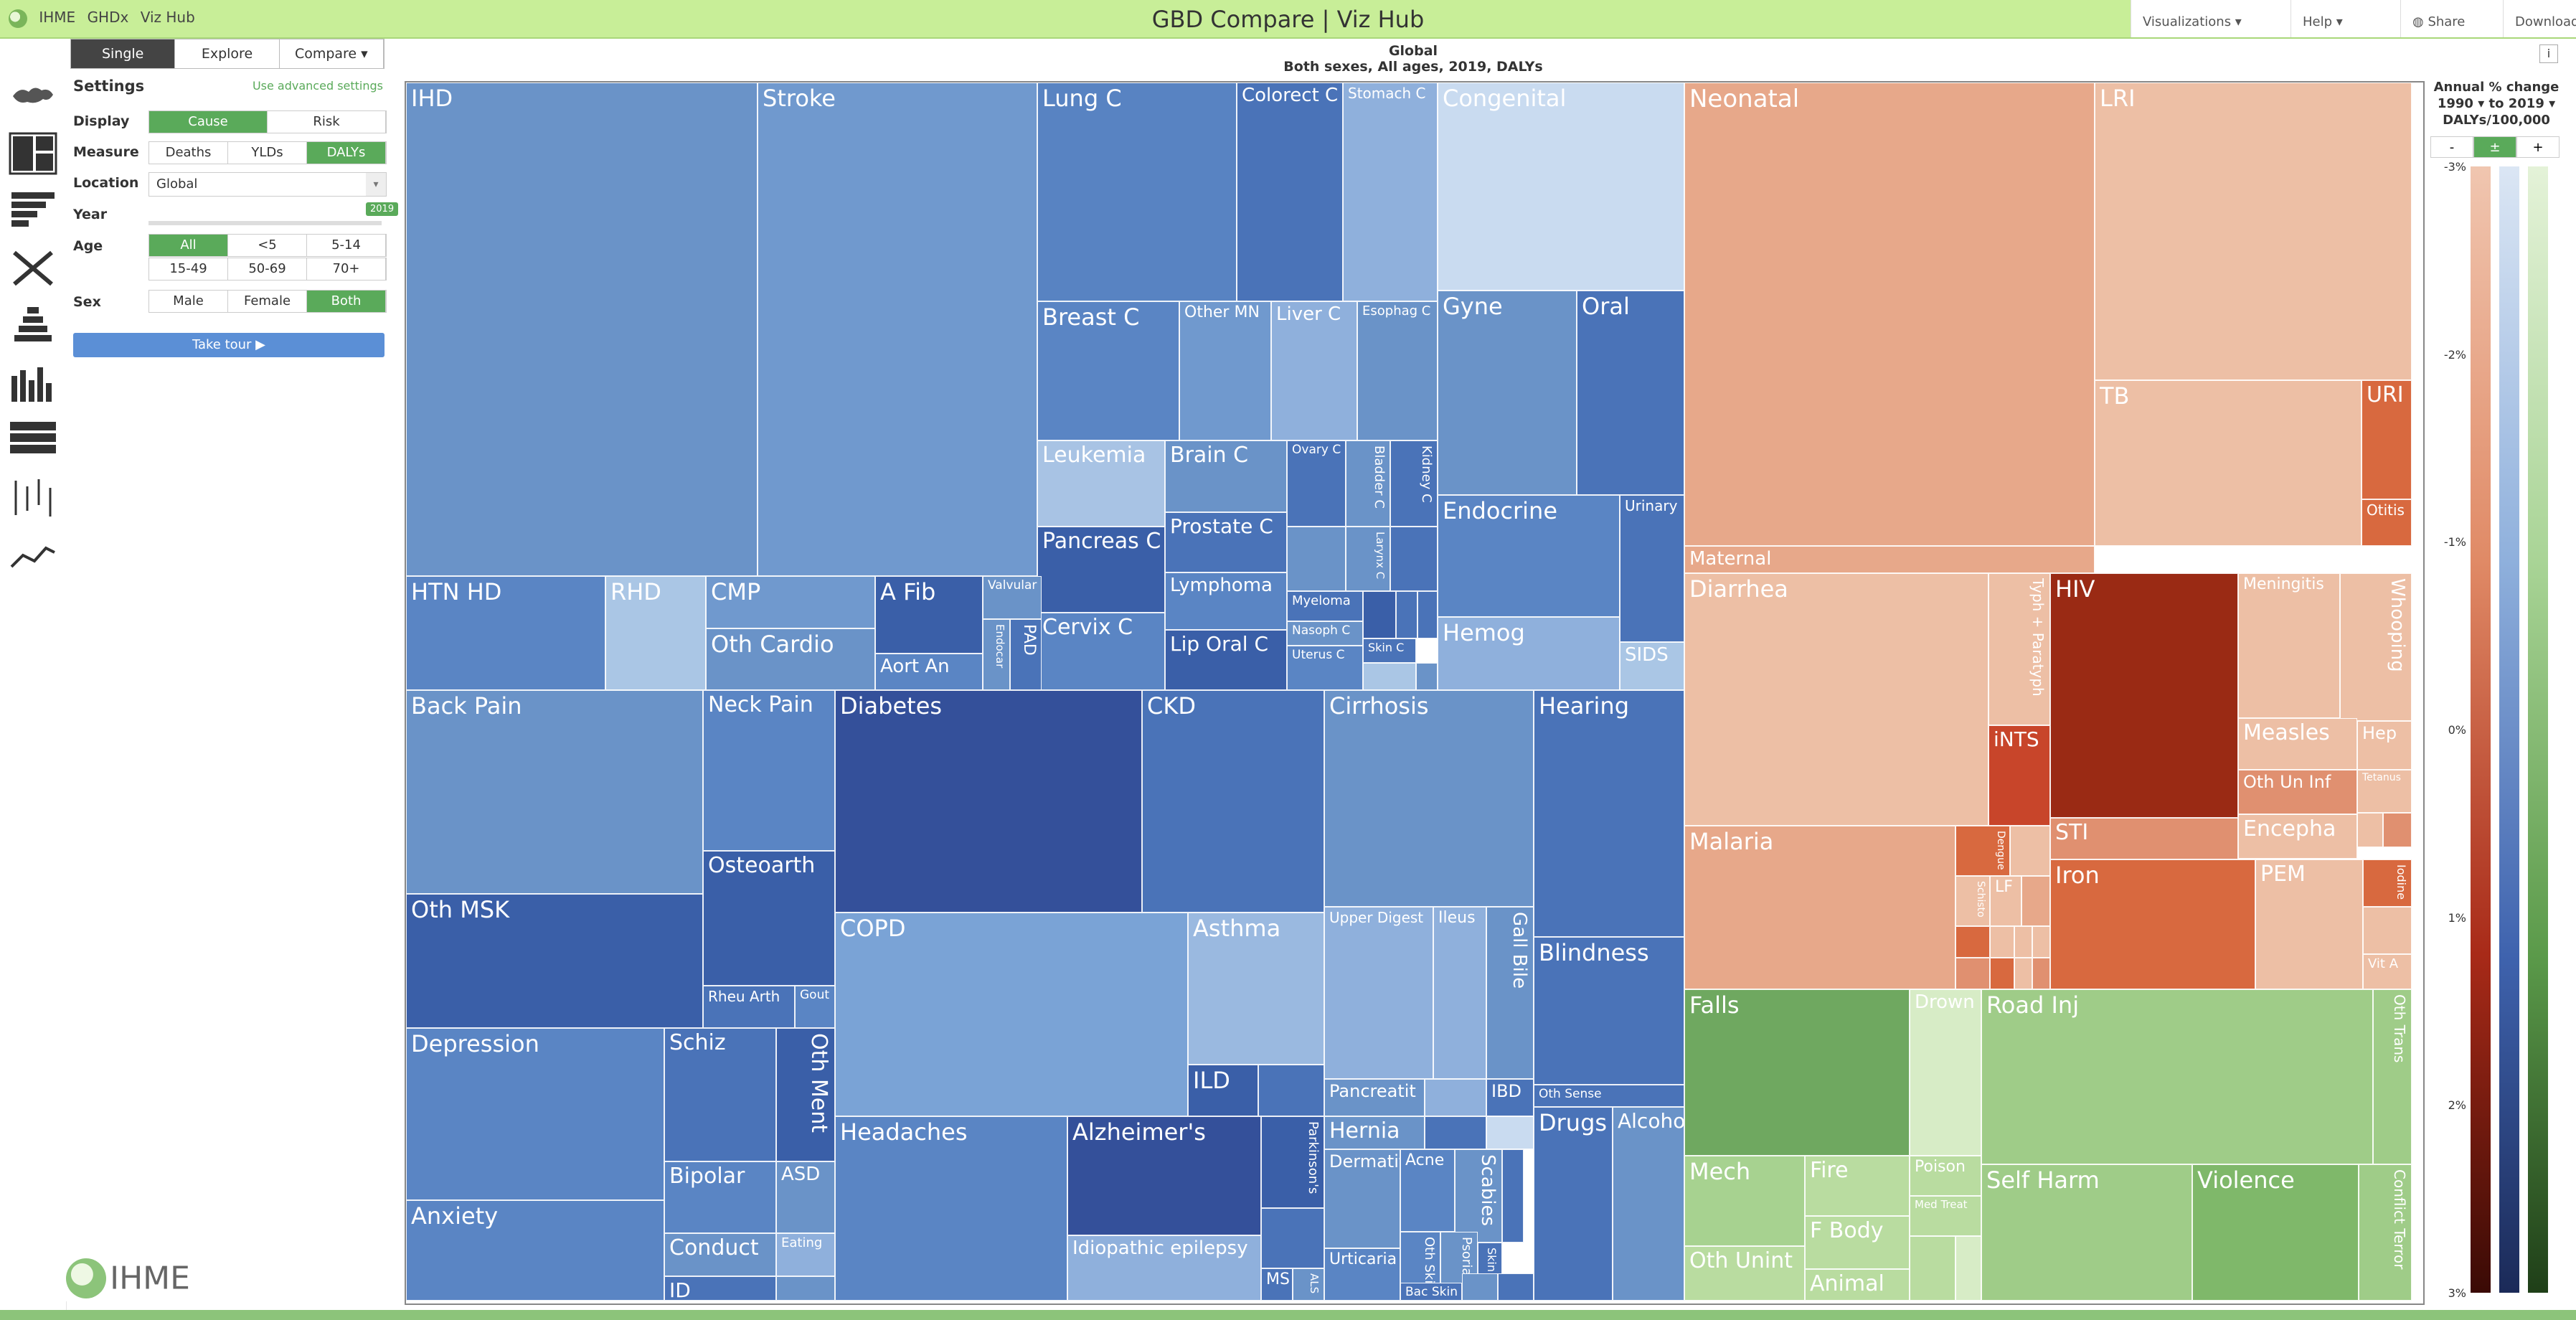 Image resolution: width=2576 pixels, height=1320 pixels. I want to click on treemap-cell-back-pain: Back Pain, so click(554, 792).